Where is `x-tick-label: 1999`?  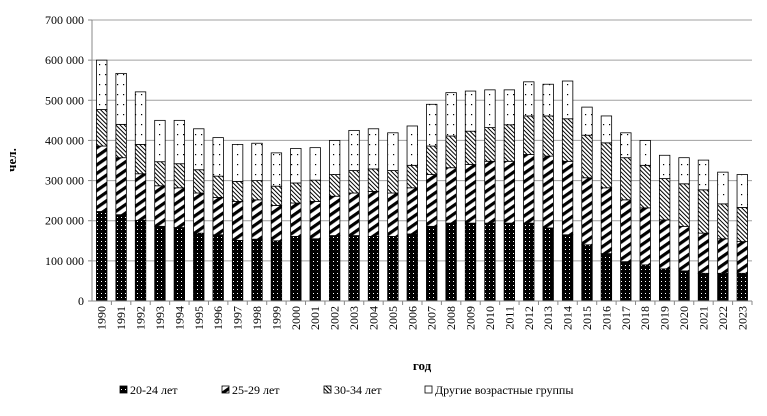
x-tick-label: 1999 is located at coordinates (276, 318).